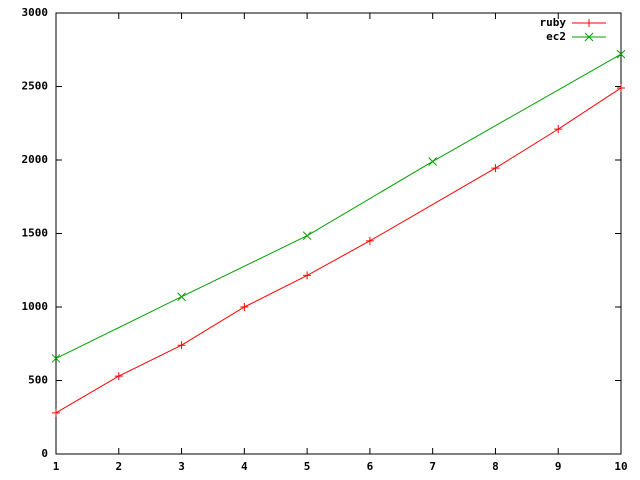 The width and height of the screenshot is (640, 480). What do you see at coordinates (56, 466) in the screenshot?
I see `x-tick-label: 1` at bounding box center [56, 466].